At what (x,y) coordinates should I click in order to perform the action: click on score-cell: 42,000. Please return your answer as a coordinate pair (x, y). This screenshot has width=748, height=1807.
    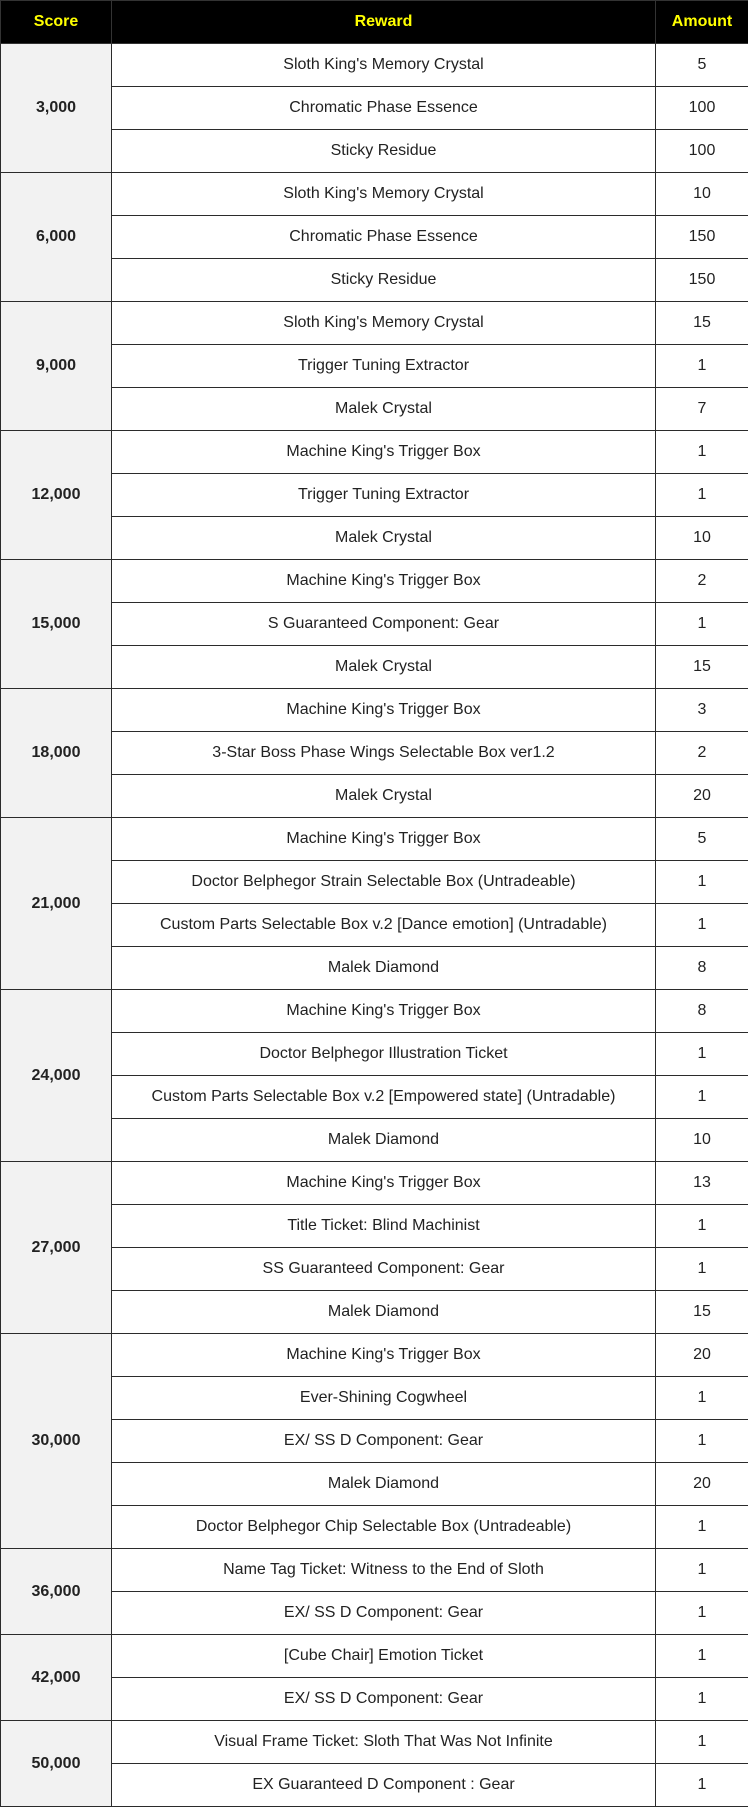
    Looking at the image, I should click on (56, 1677).